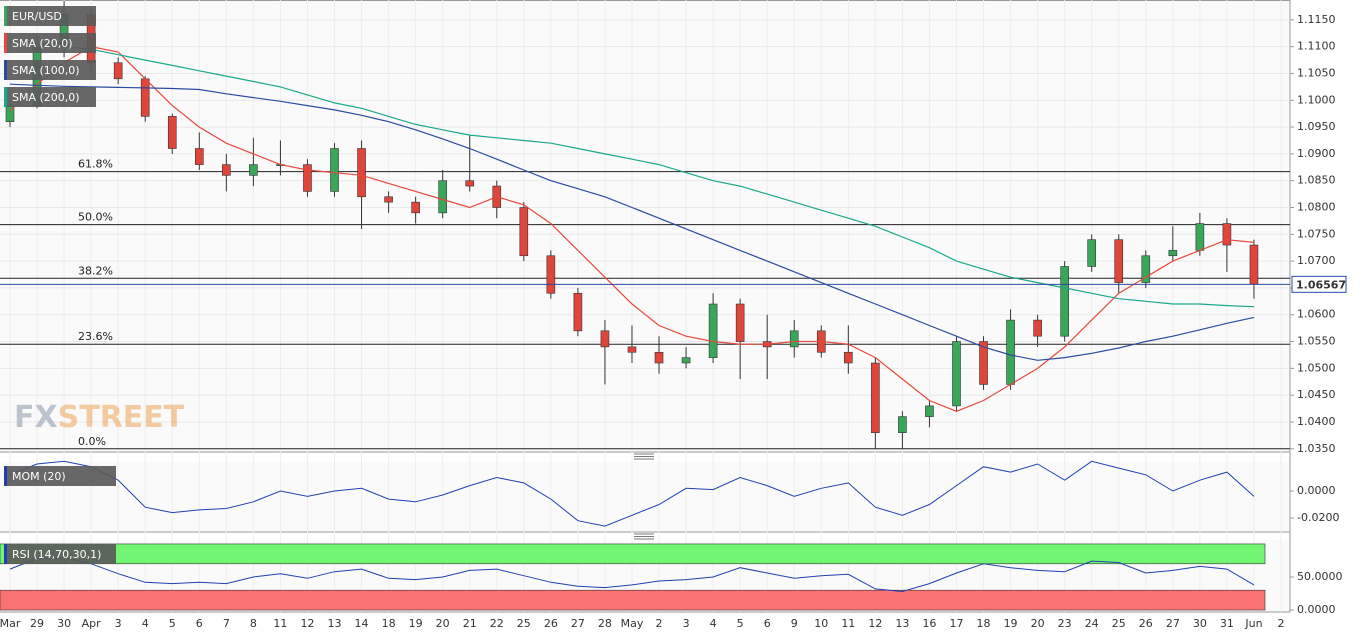 The height and width of the screenshot is (638, 1360). I want to click on y-tick-label: 1.0550, so click(1316, 341).